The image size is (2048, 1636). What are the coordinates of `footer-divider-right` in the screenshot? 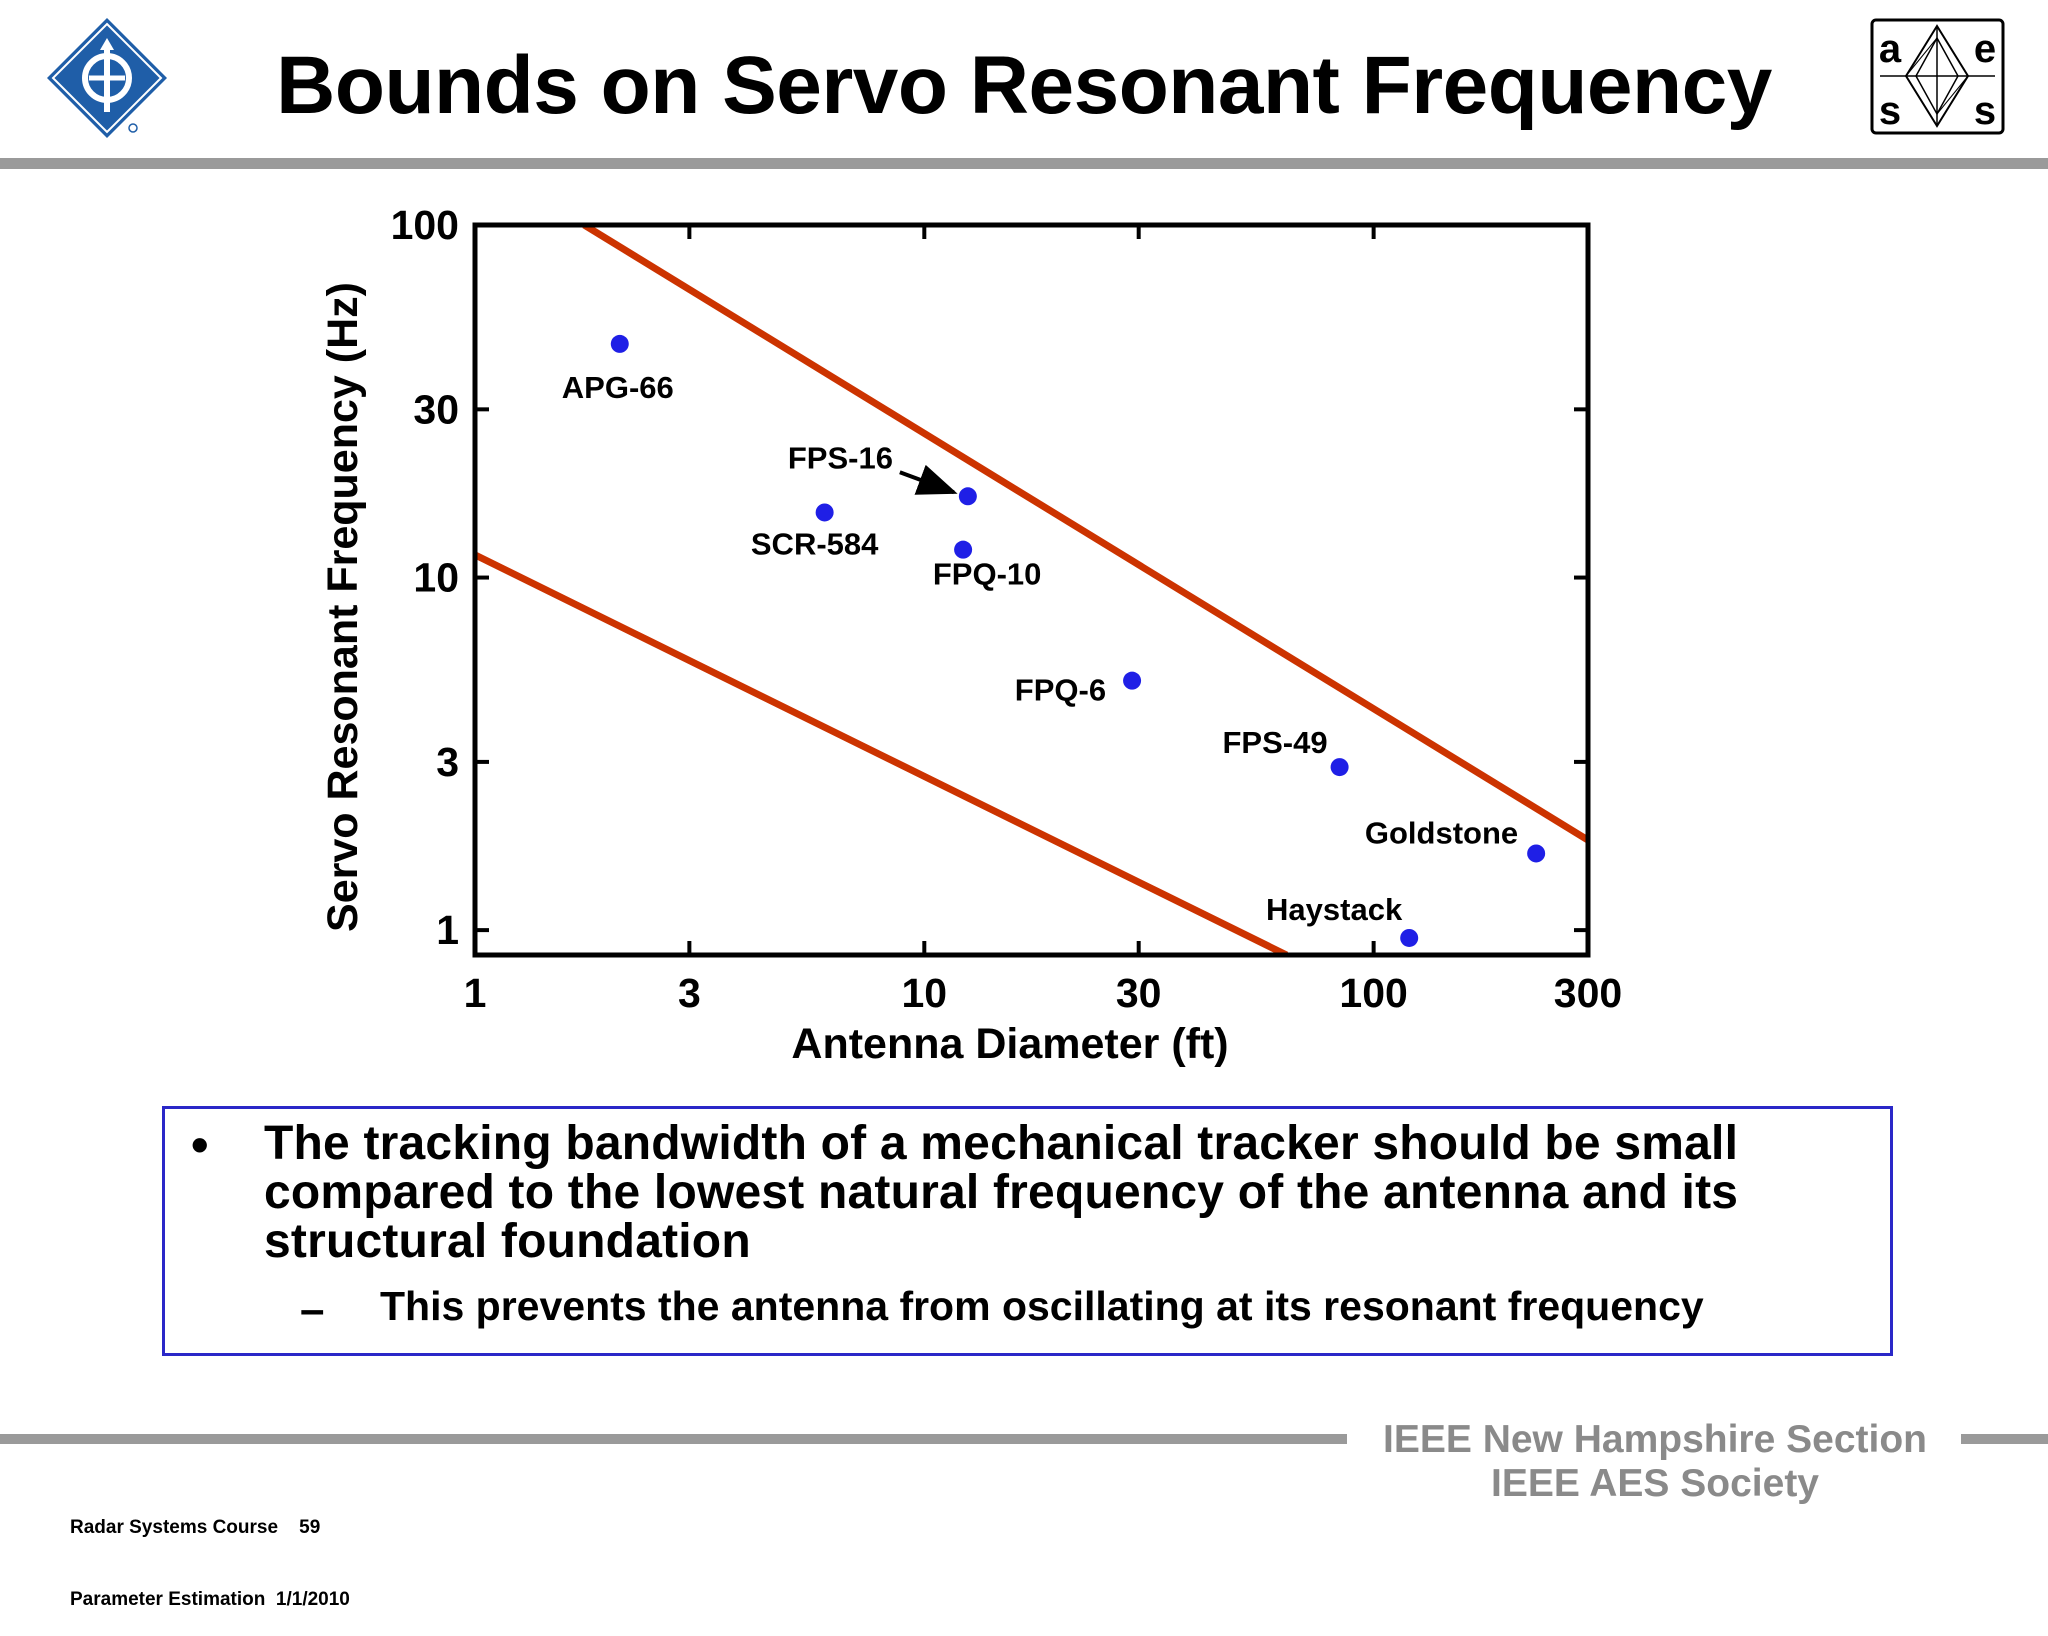 It's located at (2004, 1439).